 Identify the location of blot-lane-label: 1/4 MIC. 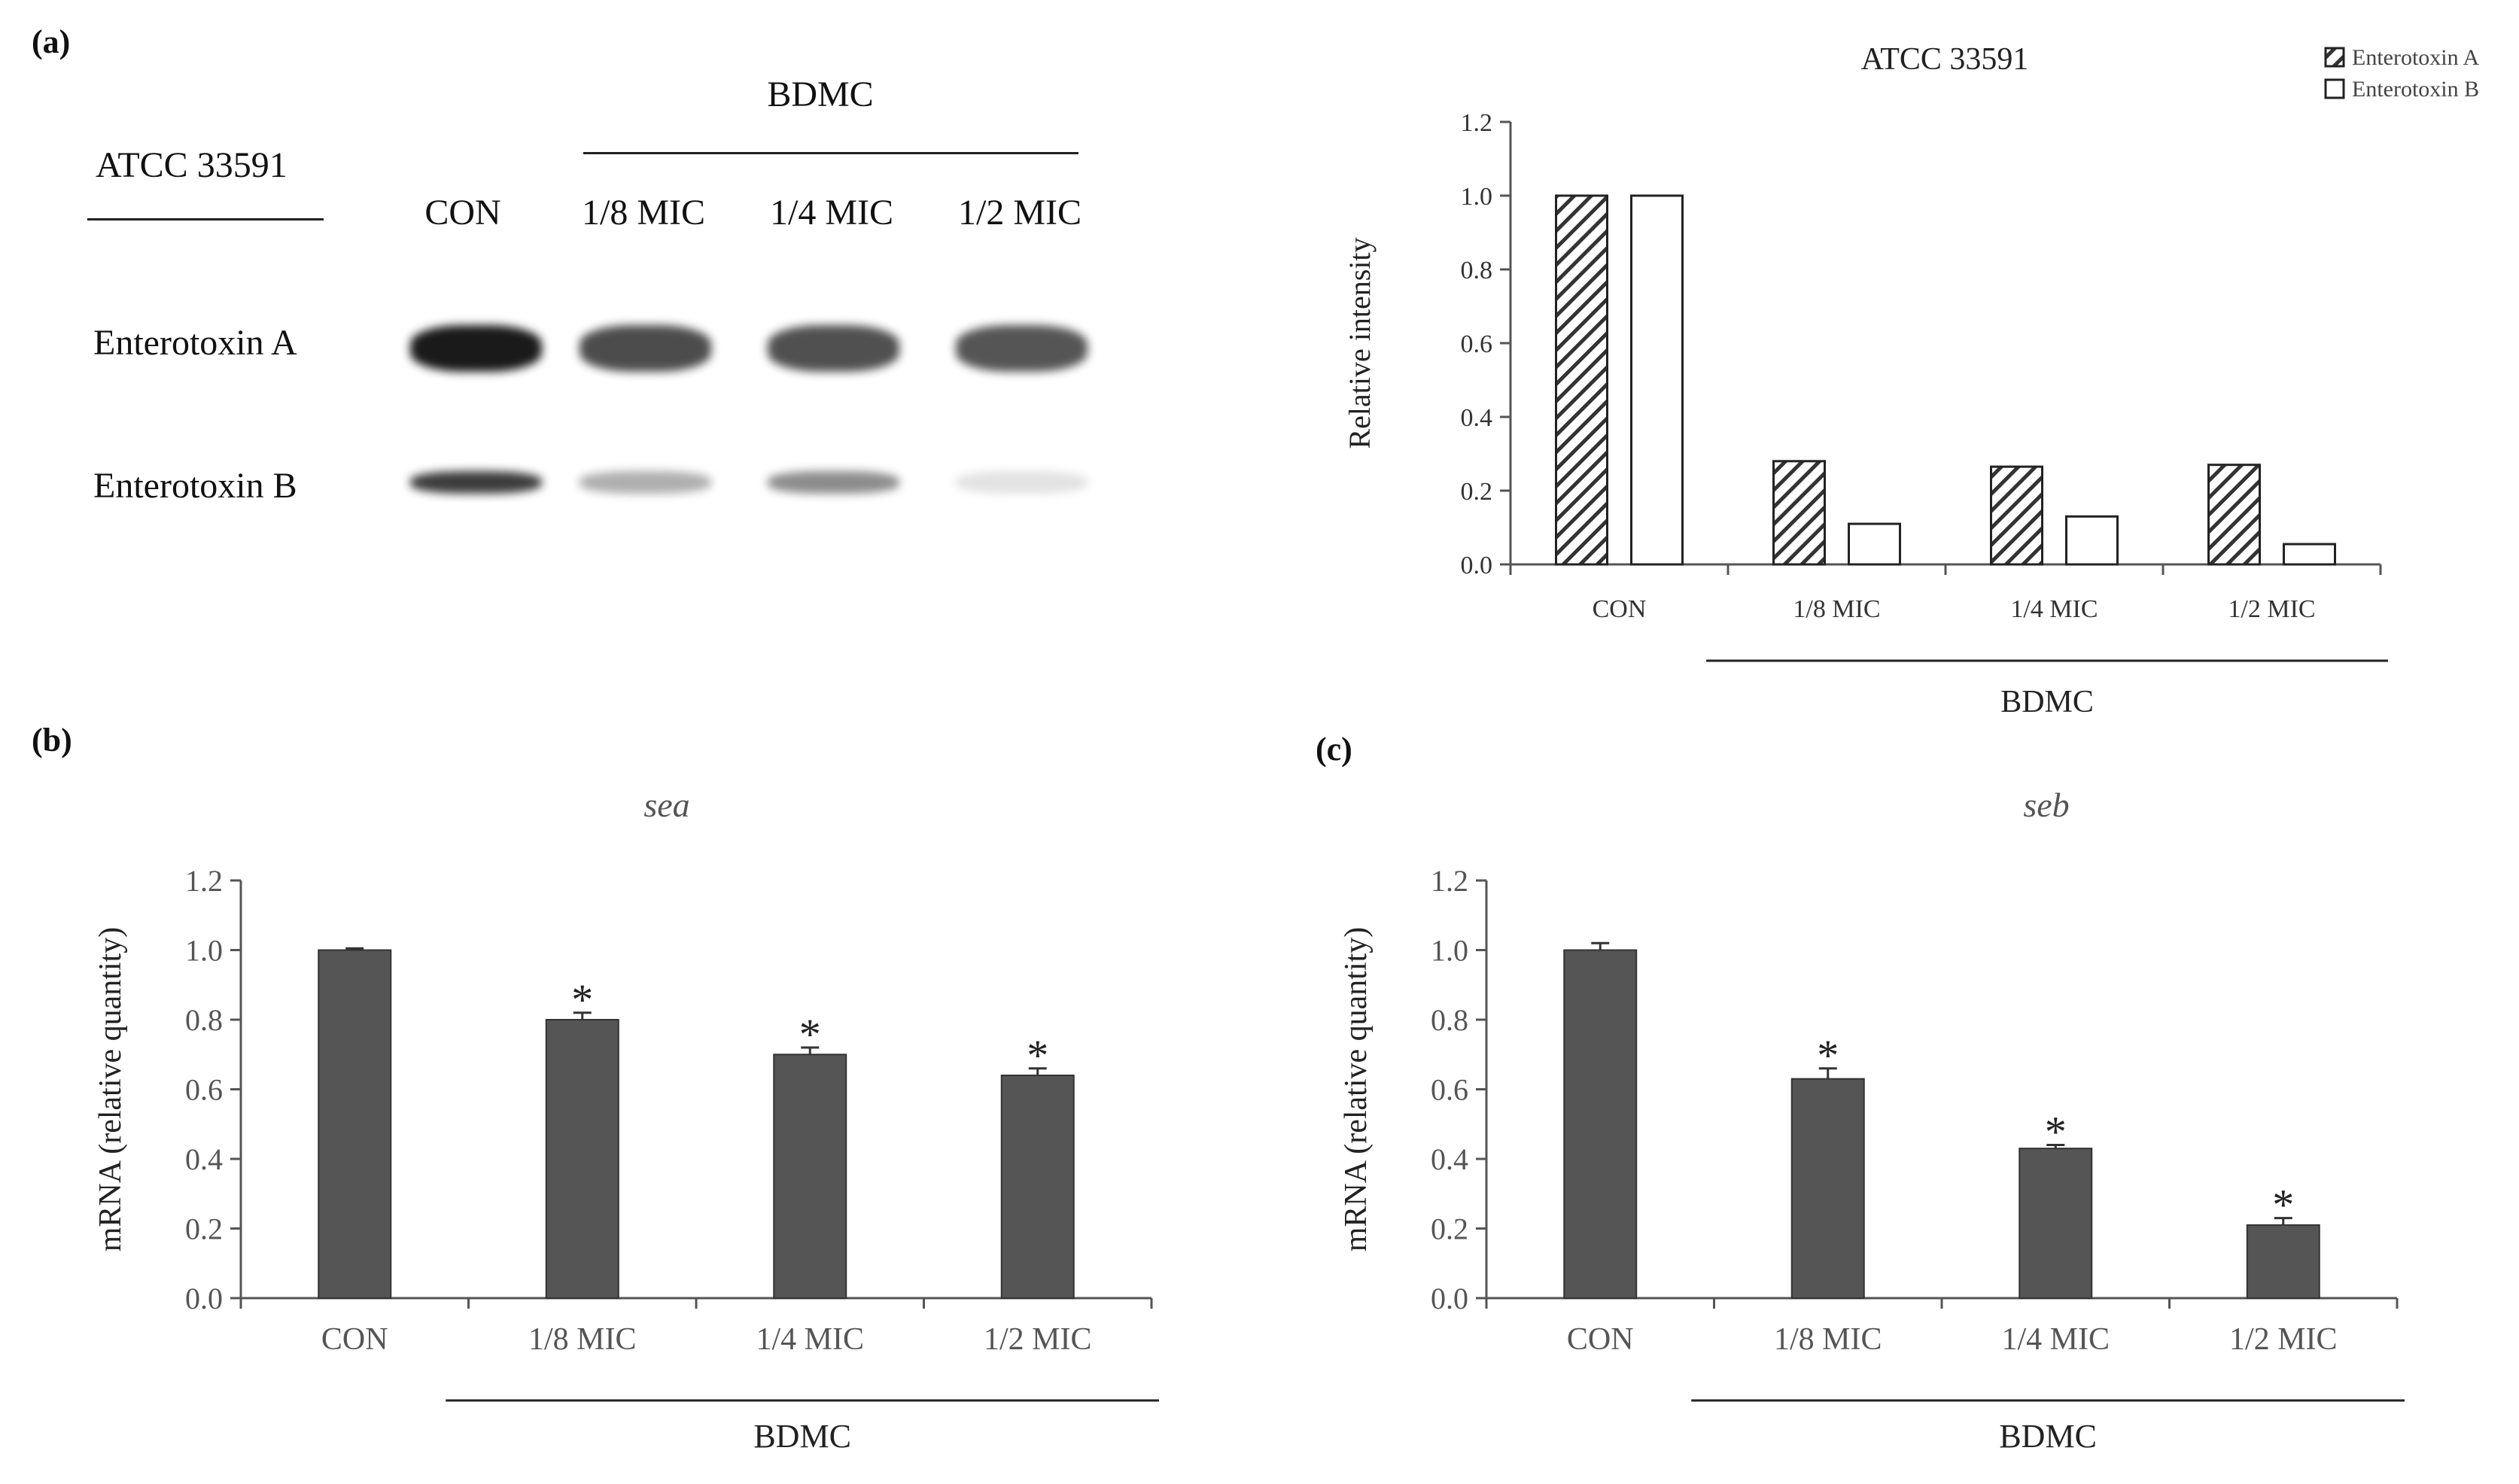
(831, 213).